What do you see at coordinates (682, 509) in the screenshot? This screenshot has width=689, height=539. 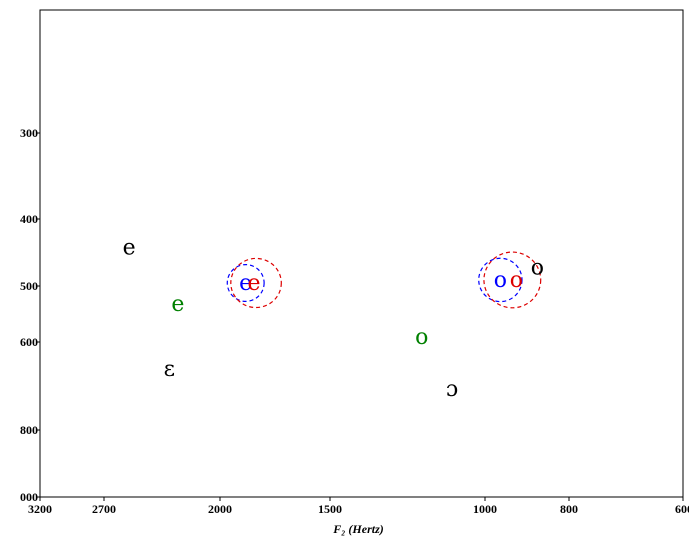 I see `x-tick-label: 600` at bounding box center [682, 509].